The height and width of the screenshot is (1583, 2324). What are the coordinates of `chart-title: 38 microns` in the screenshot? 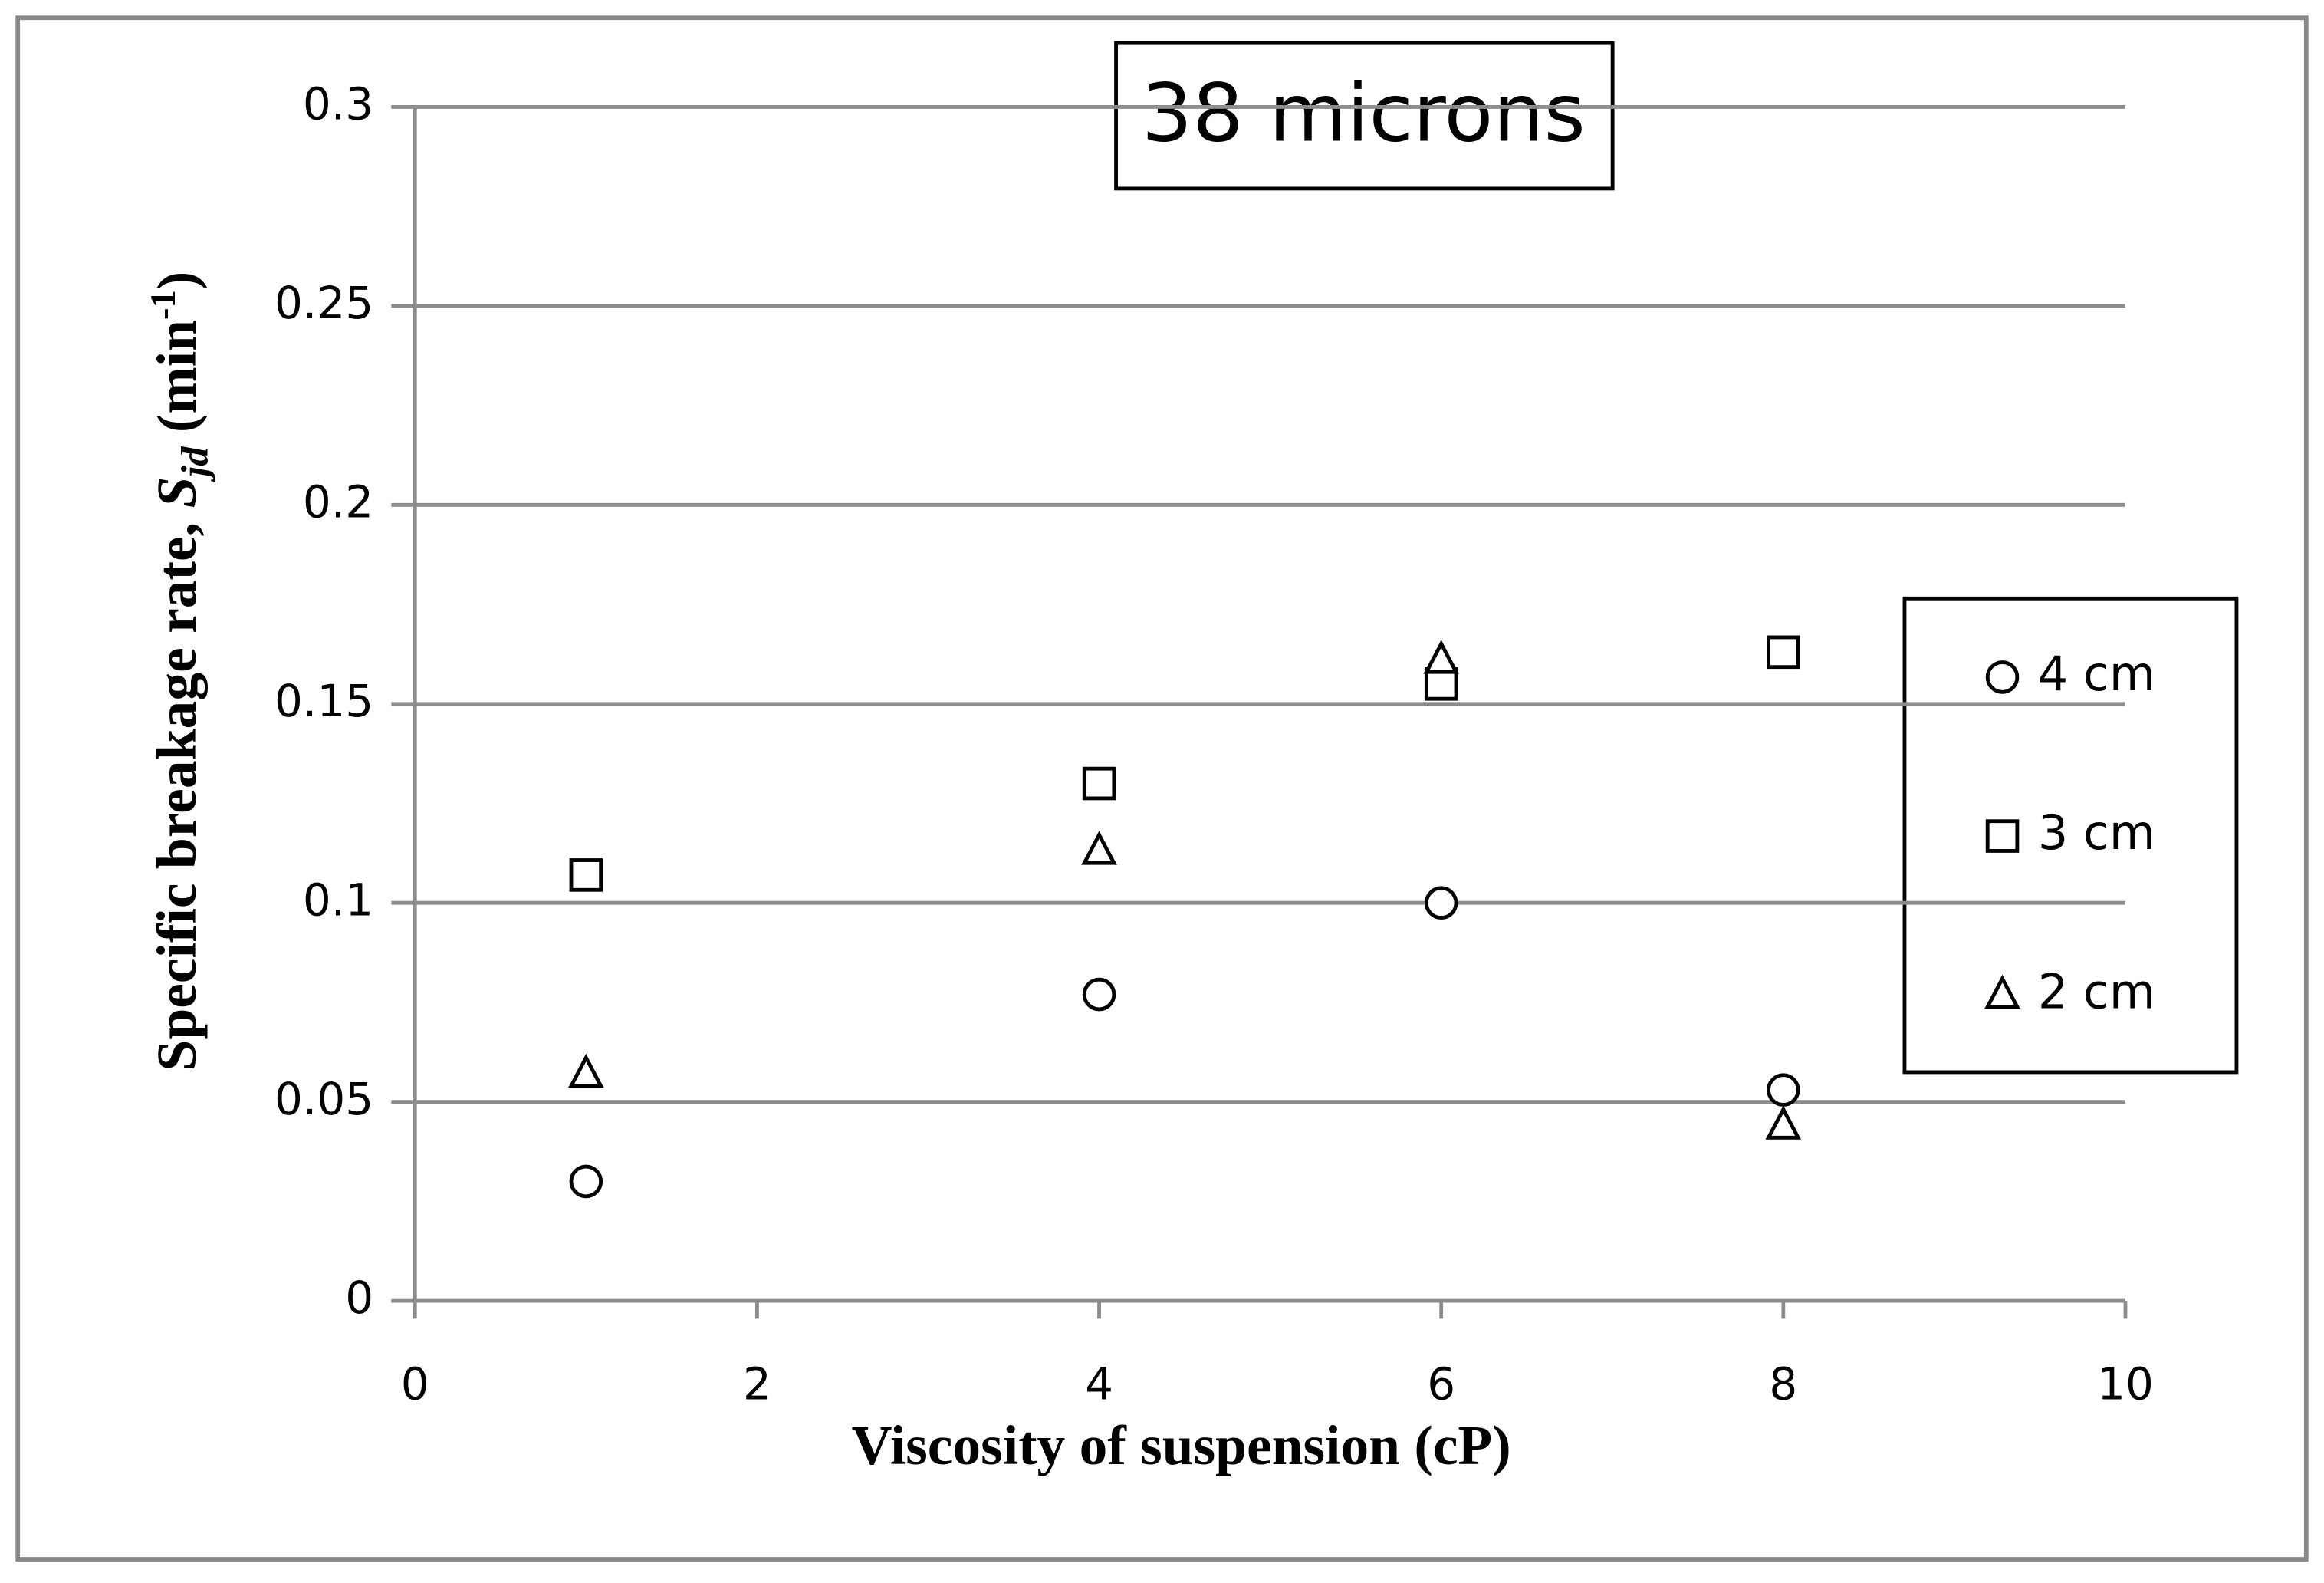 It's located at (1364, 113).